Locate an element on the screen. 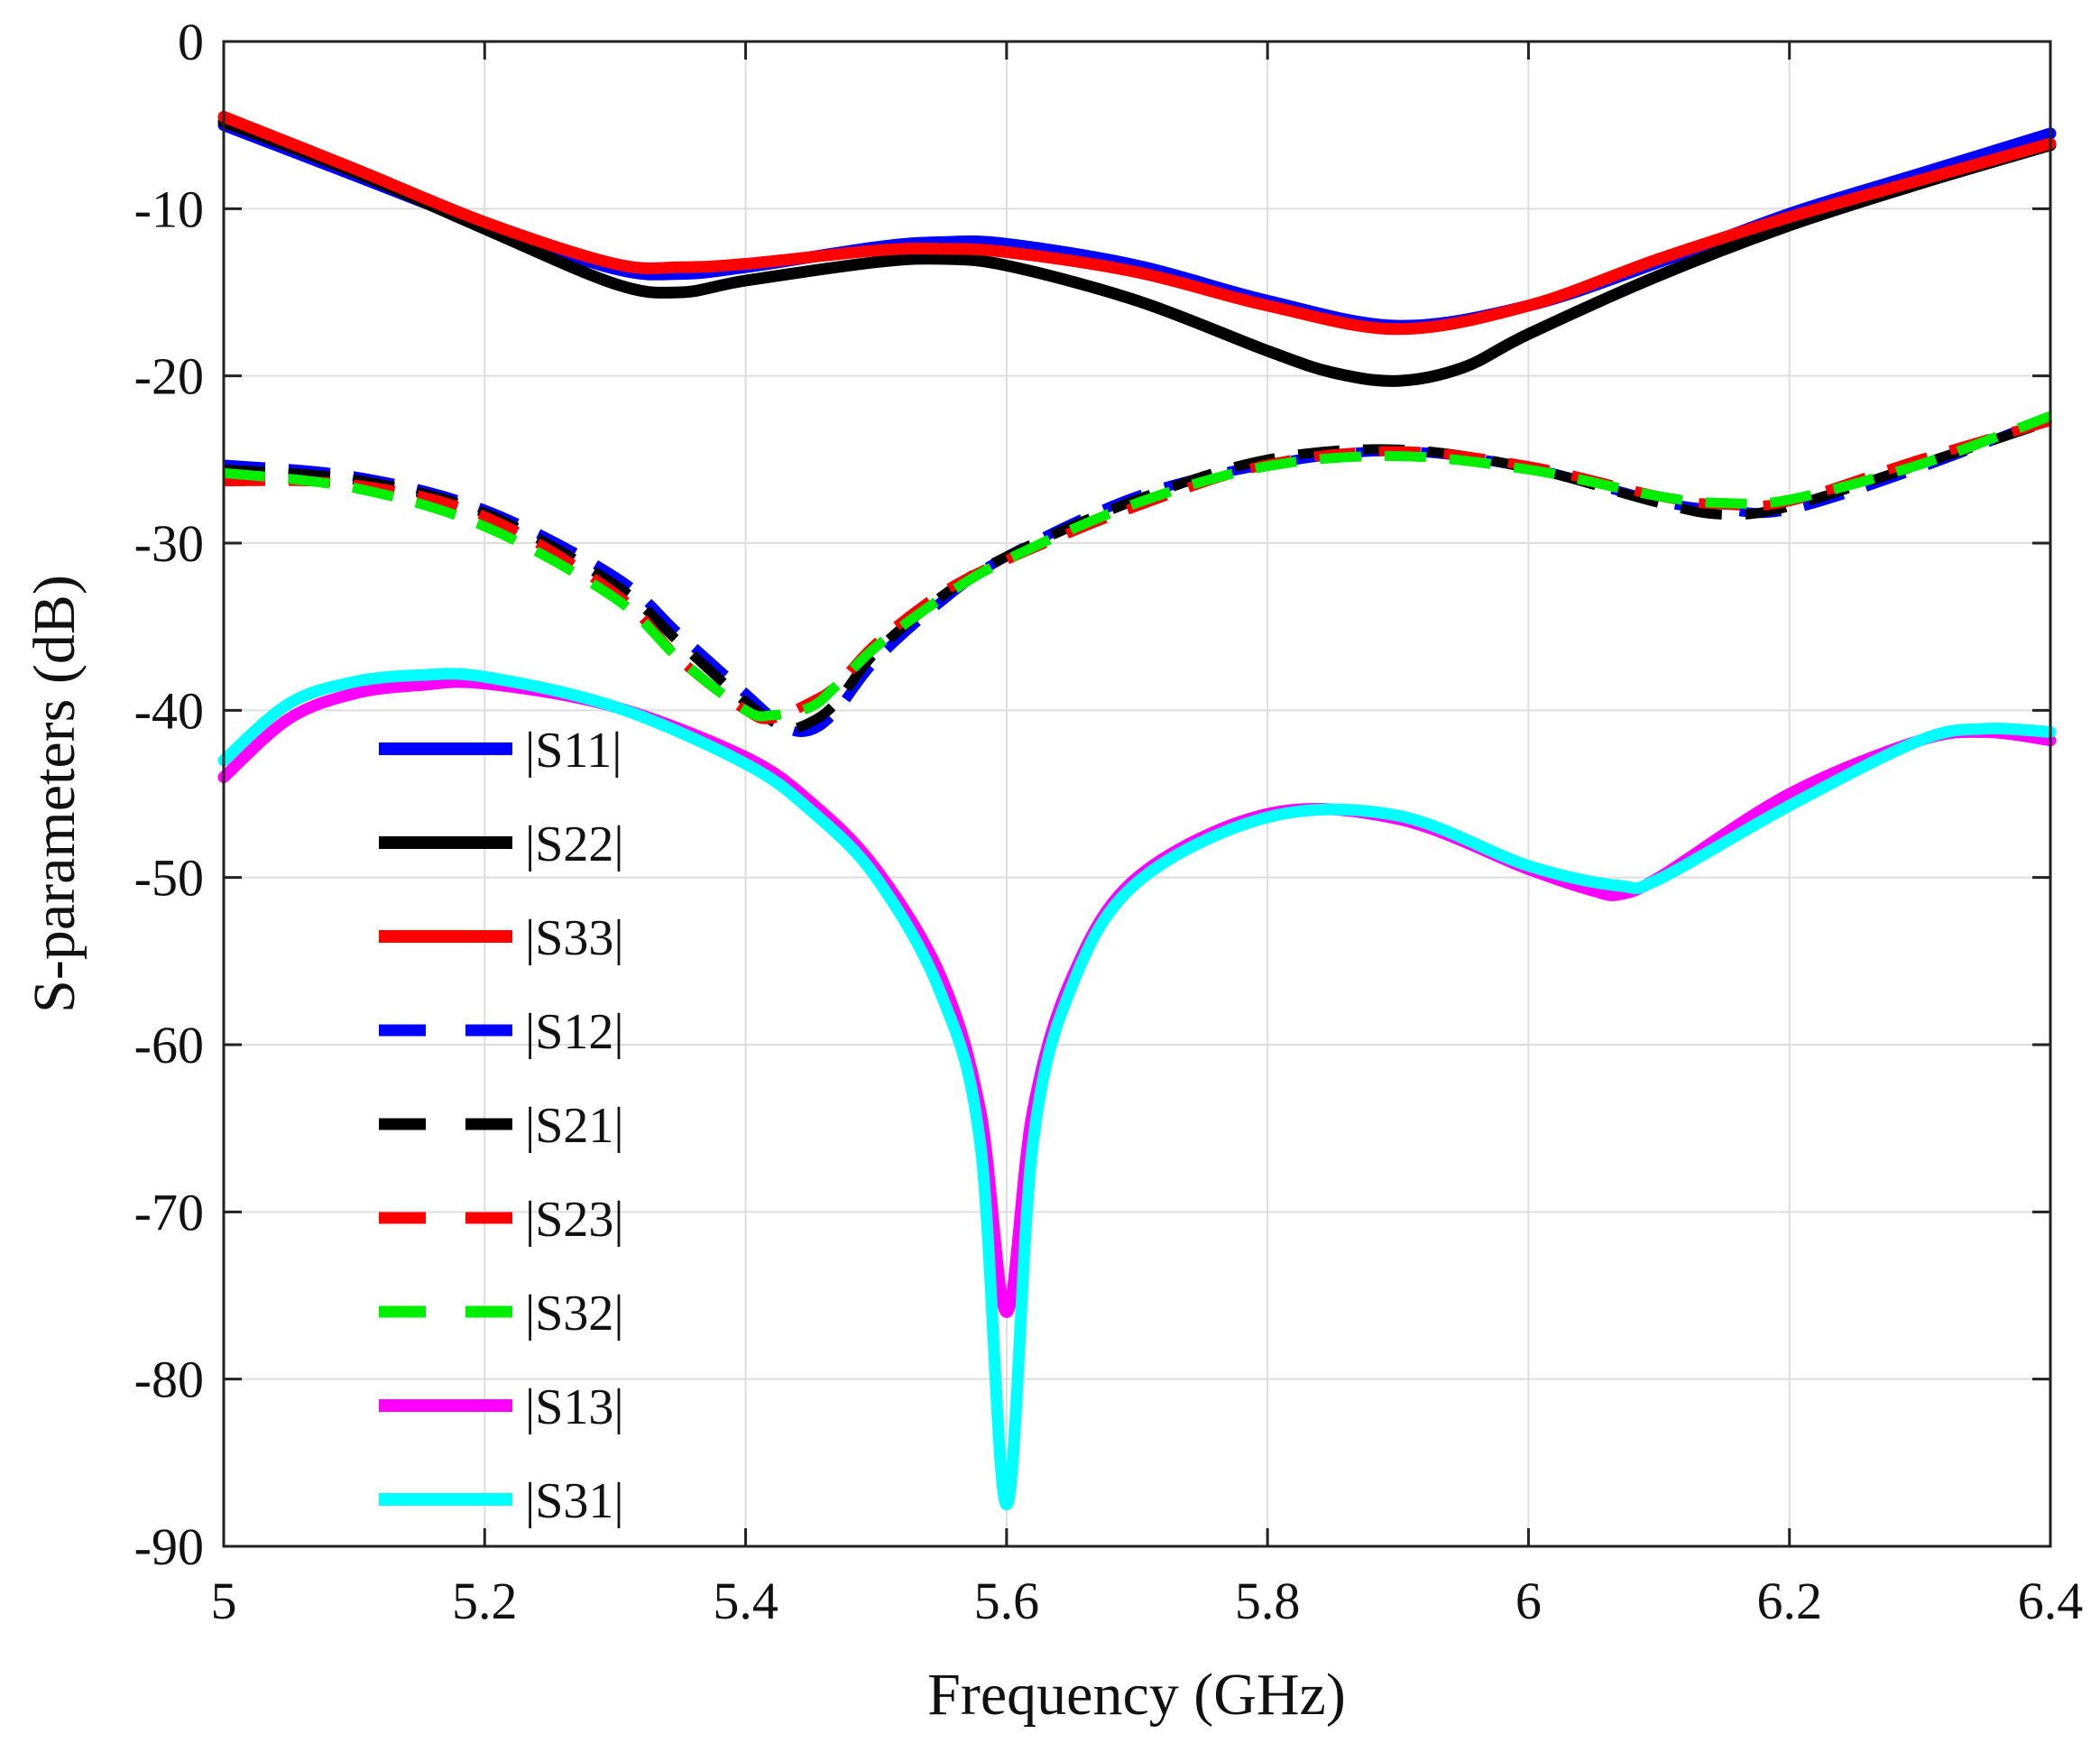 The image size is (2100, 1752). y-tick-label: -70 is located at coordinates (169, 1212).